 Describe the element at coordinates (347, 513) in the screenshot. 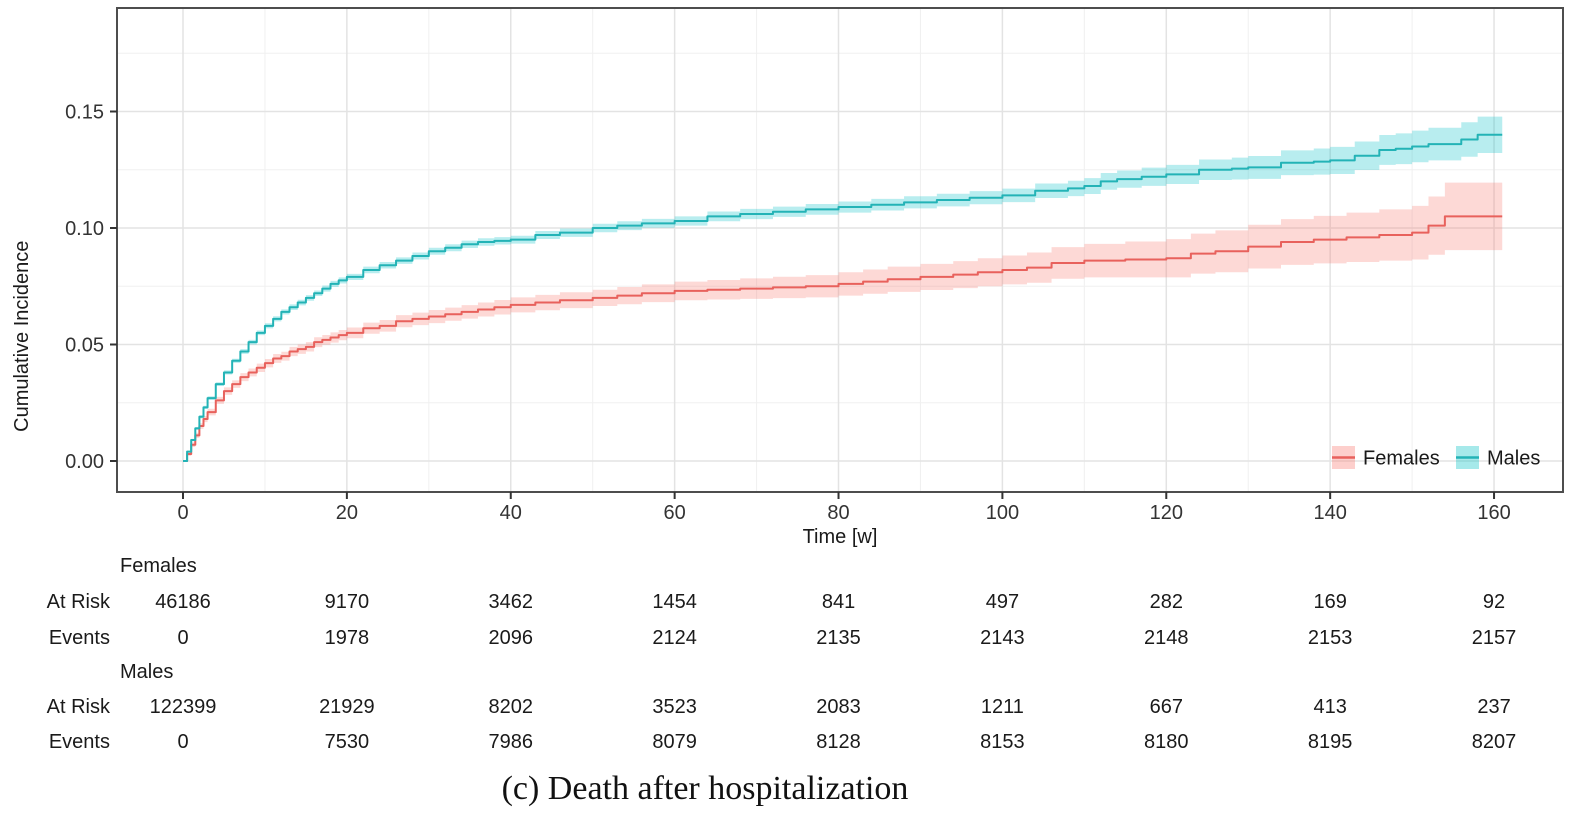

I see `x-tick-label: 20` at that location.